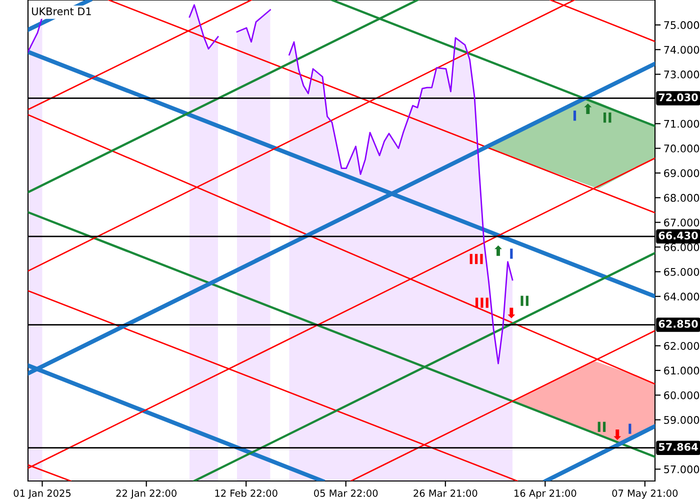 This screenshot has width=700, height=500. I want to click on y-tick-label: 59.000, so click(682, 420).